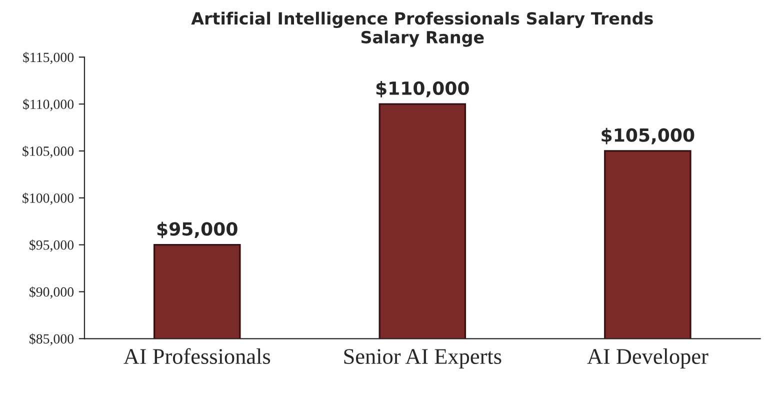 The image size is (768, 408). I want to click on data-label: $95,000, so click(197, 230).